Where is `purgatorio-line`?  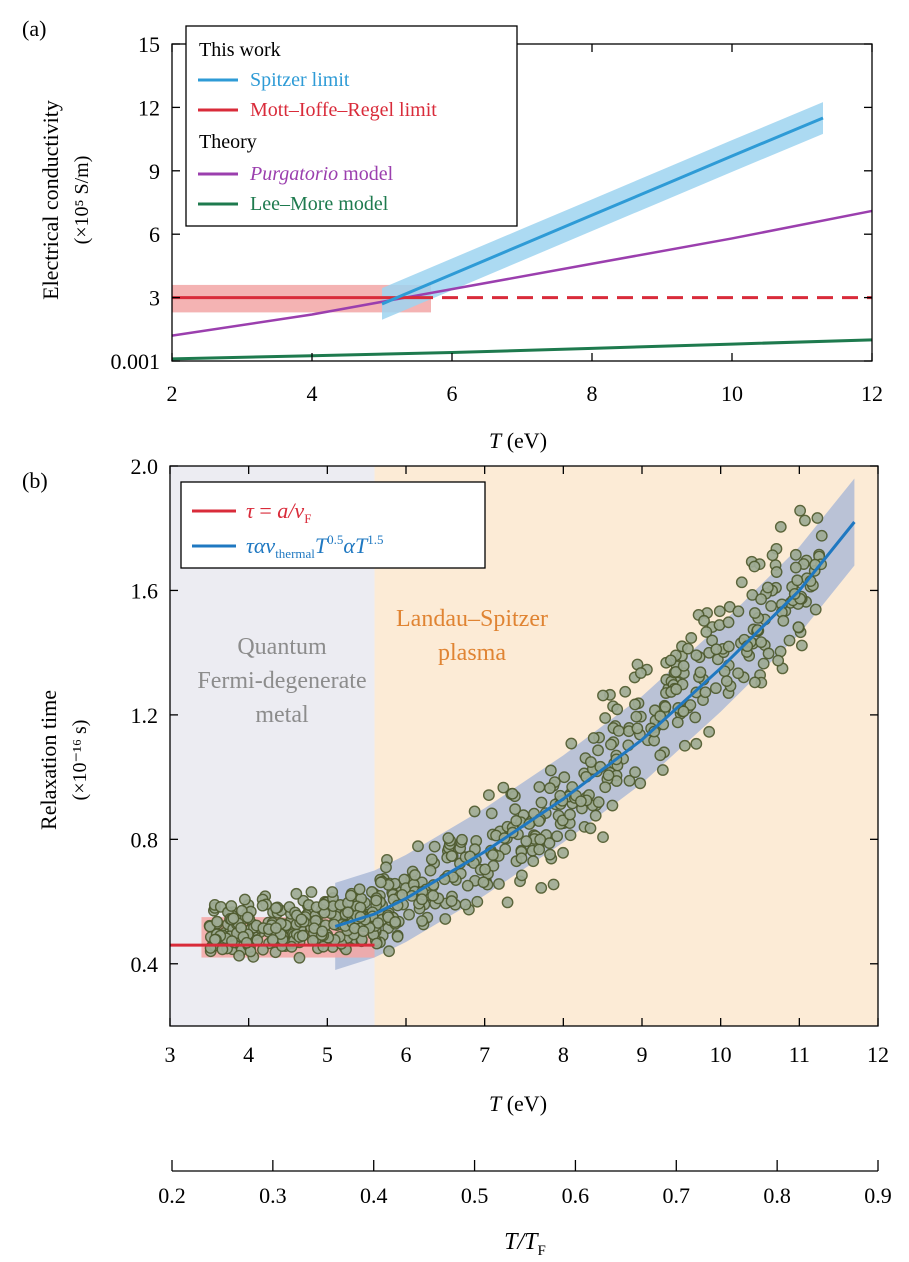 purgatorio-line is located at coordinates (522, 273).